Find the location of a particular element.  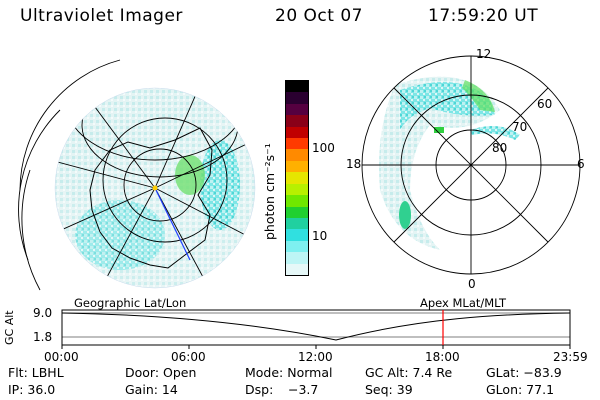

xtick-2359: 23:59 is located at coordinates (570, 357).